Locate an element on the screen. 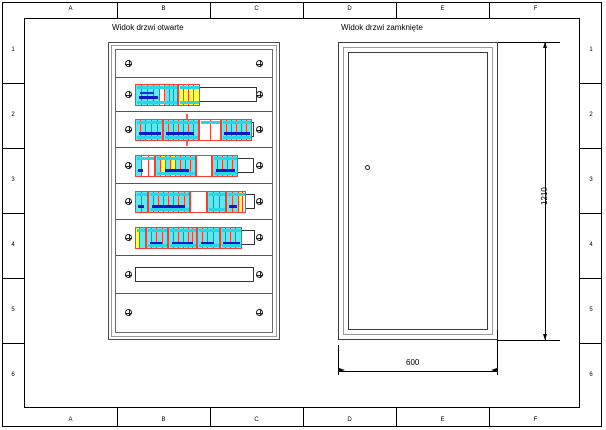  zone-label-right-3: 3 is located at coordinates (591, 180).